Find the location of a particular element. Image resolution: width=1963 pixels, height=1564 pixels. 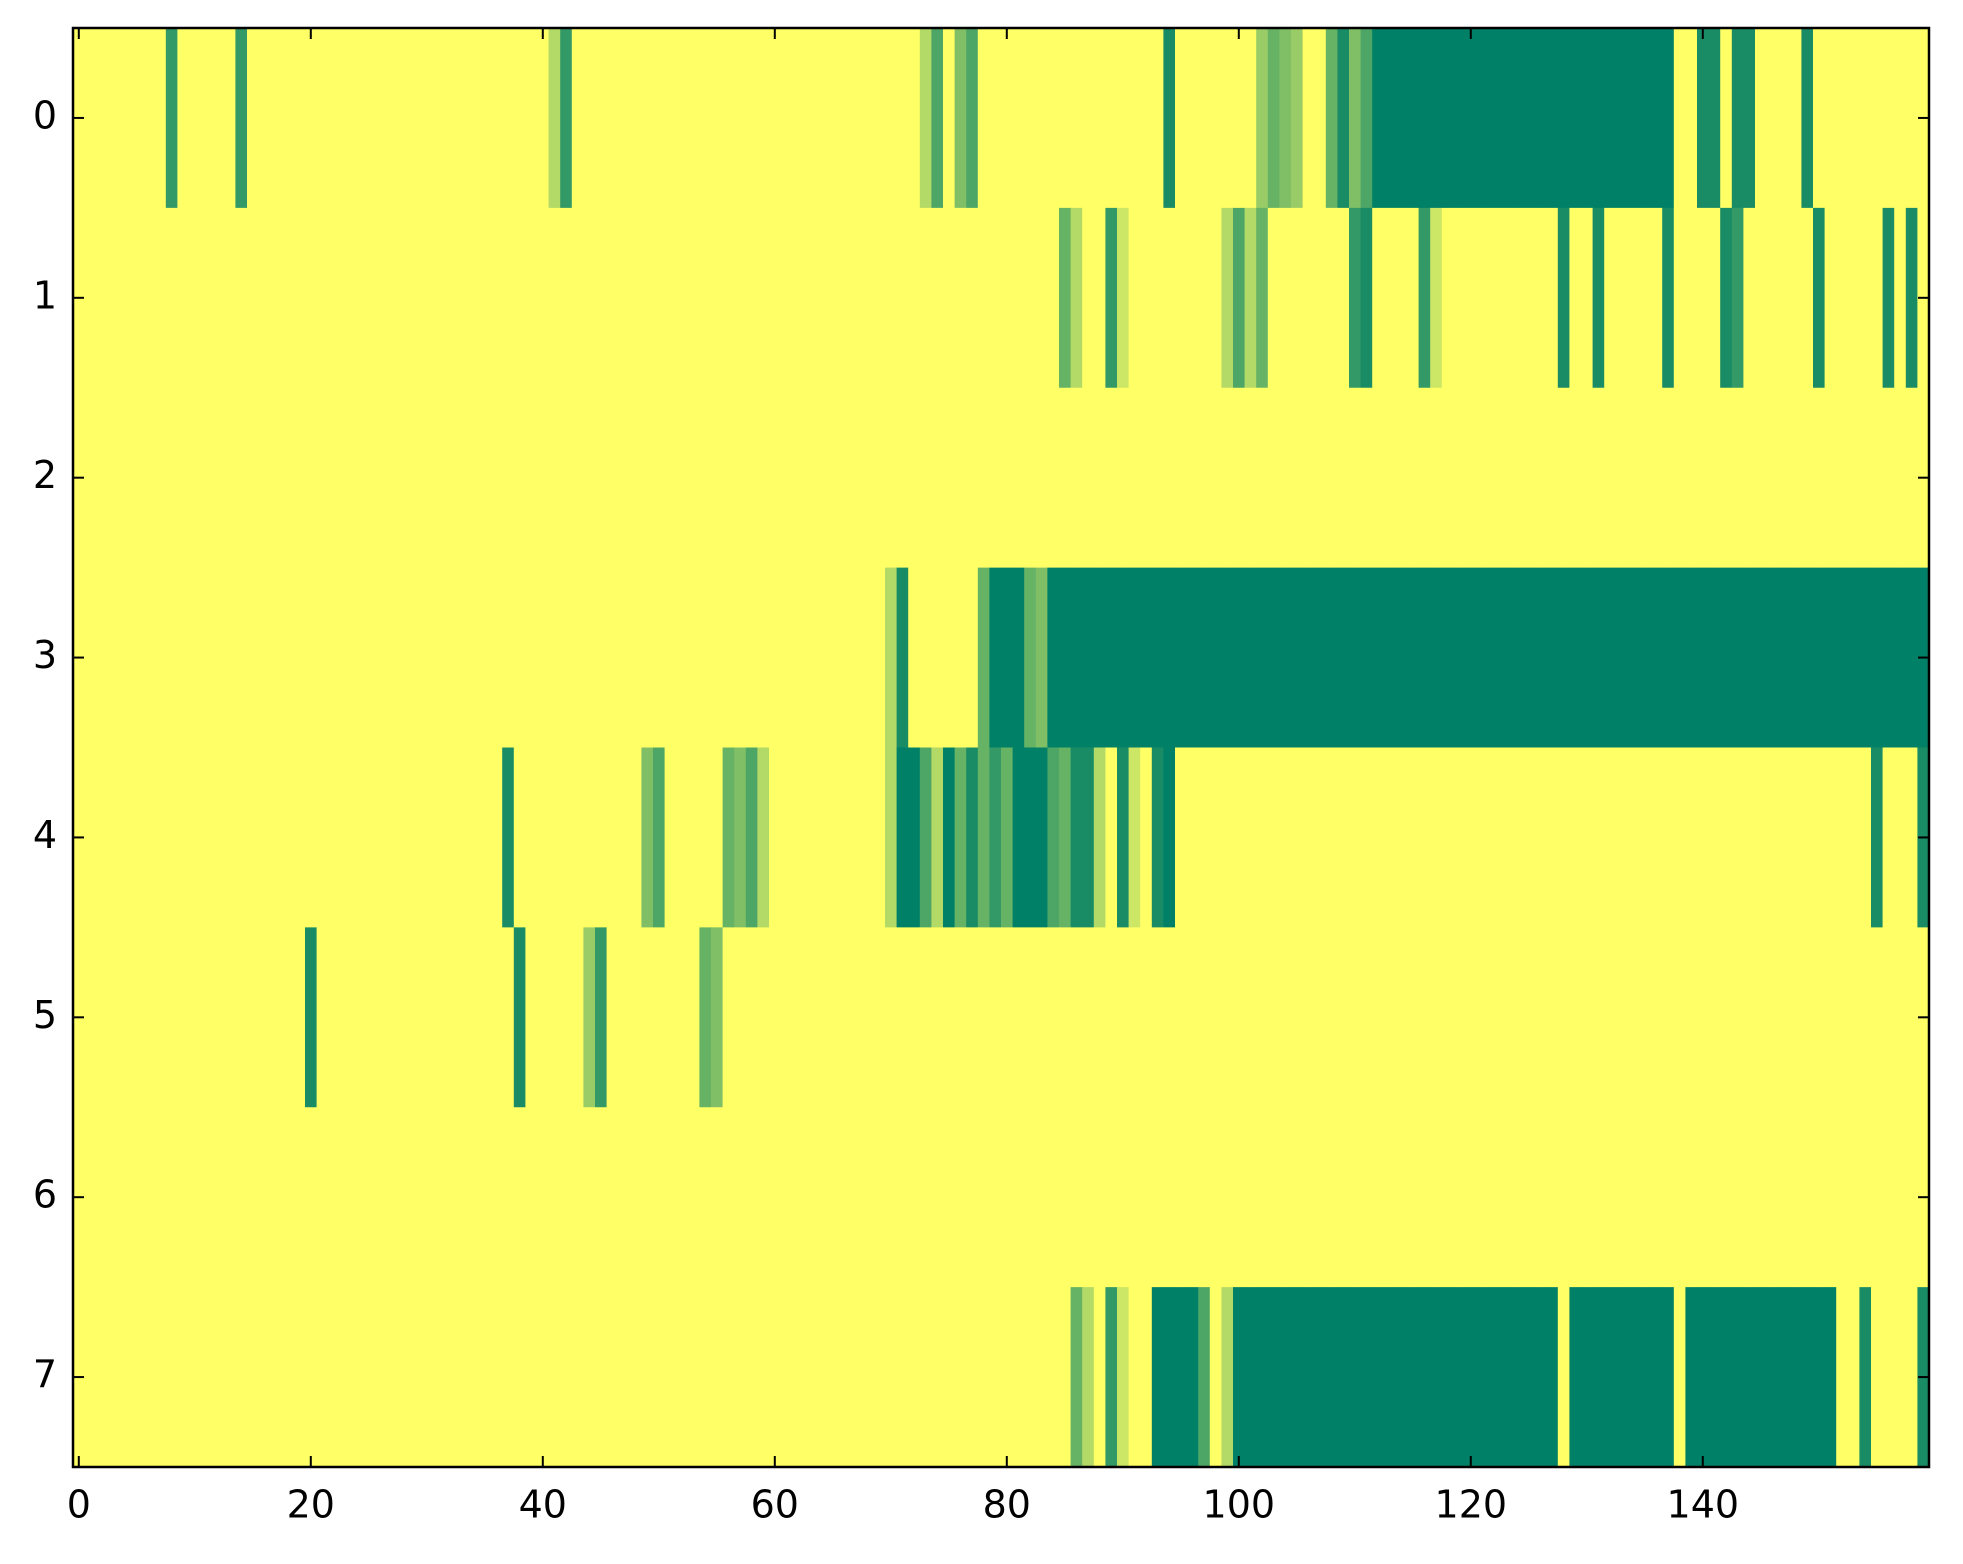

y-tick-label: 3 is located at coordinates (45, 655).